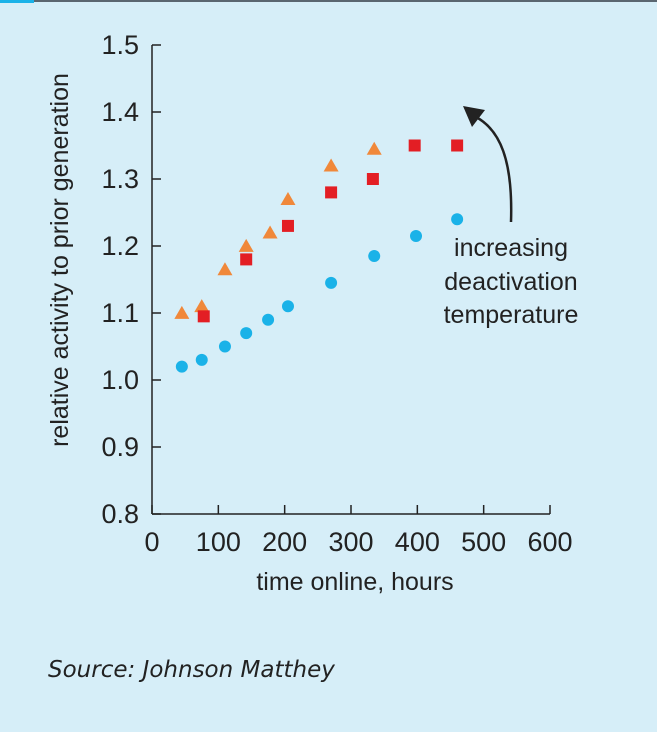 This screenshot has height=732, width=657. Describe the element at coordinates (284, 542) in the screenshot. I see `x-tick-label: 200` at that location.